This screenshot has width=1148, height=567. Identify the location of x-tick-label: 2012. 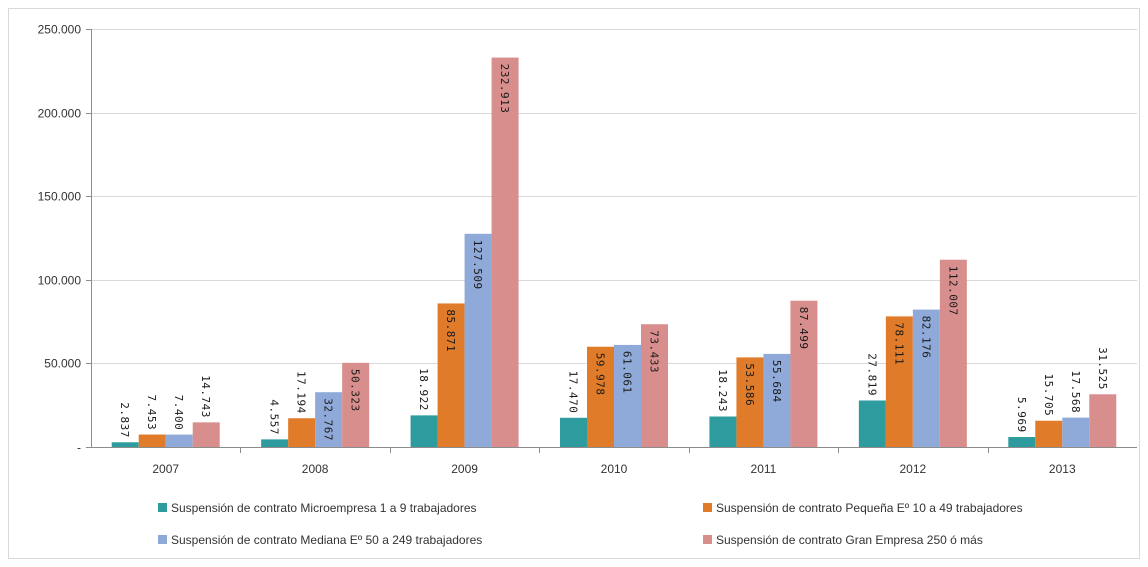
(913, 469).